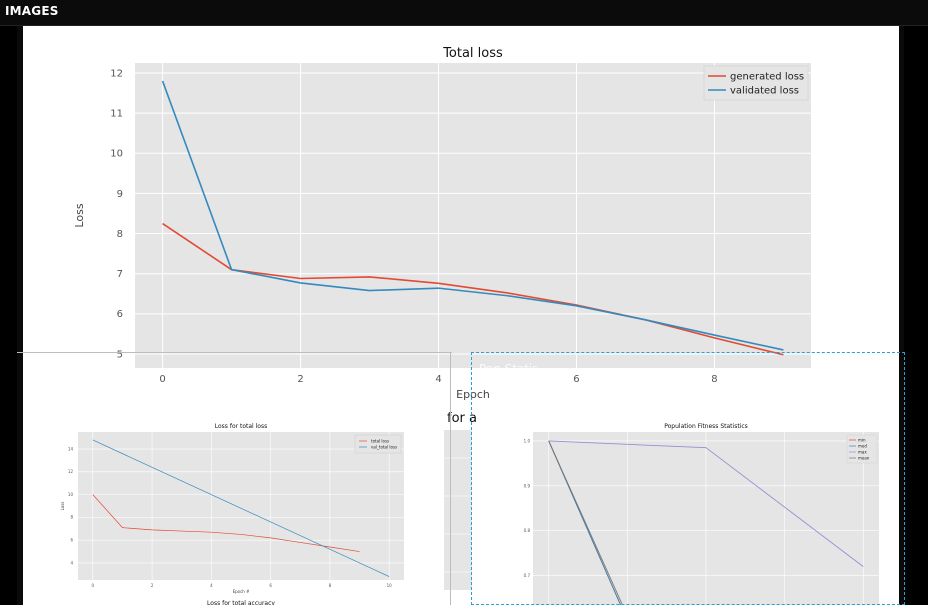  Describe the element at coordinates (450, 478) in the screenshot. I see `frame-line-vertical` at that location.